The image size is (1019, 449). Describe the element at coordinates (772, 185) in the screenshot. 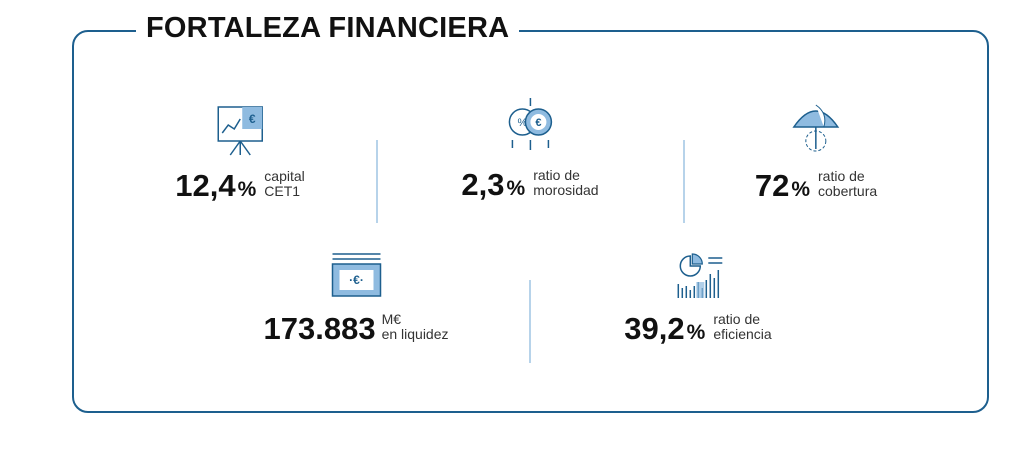

I see `metric-value: 72` at that location.